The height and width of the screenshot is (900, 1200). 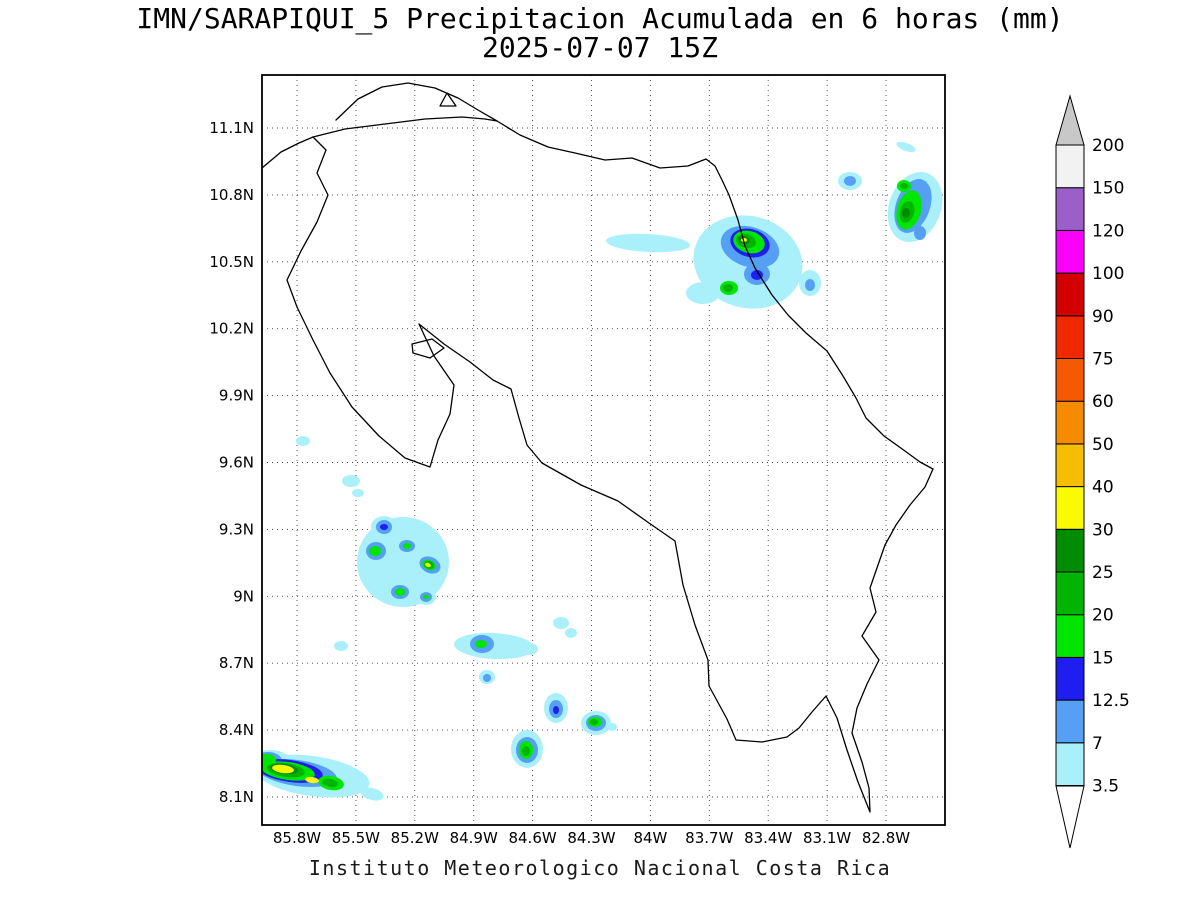 What do you see at coordinates (231, 262) in the screenshot?
I see `lat-tick-label: 10.5N` at bounding box center [231, 262].